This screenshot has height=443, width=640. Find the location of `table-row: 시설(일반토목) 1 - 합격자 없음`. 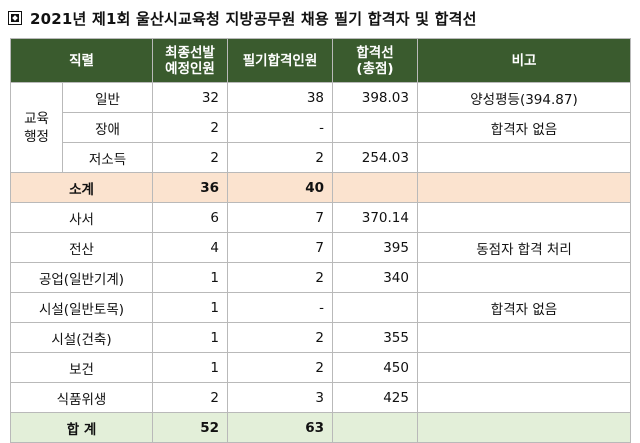

table-row: 시설(일반토목) 1 - 합격자 없음 is located at coordinates (320, 307).